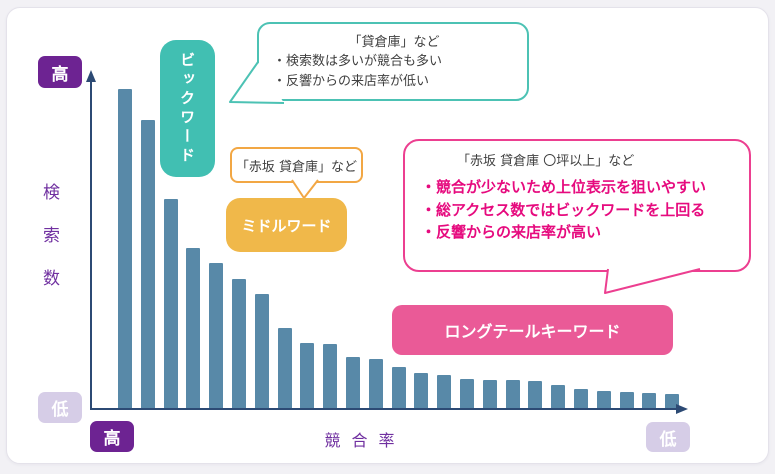  What do you see at coordinates (652, 281) in the screenshot?
I see `long-tail-bubble-tail-icon` at bounding box center [652, 281].